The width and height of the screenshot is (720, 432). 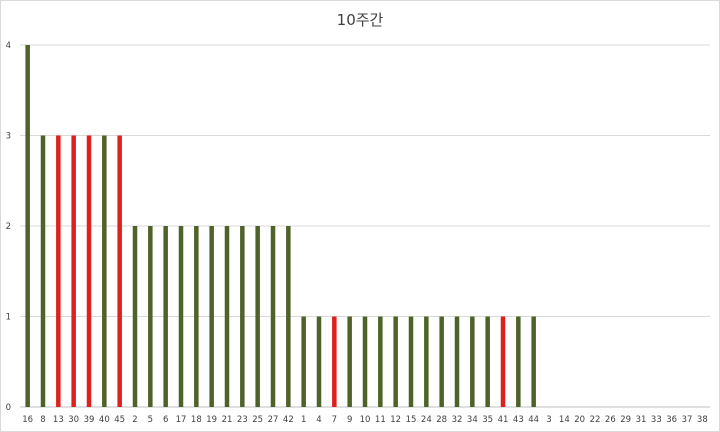 What do you see at coordinates (42, 420) in the screenshot?
I see `x-tick-label: 8` at bounding box center [42, 420].